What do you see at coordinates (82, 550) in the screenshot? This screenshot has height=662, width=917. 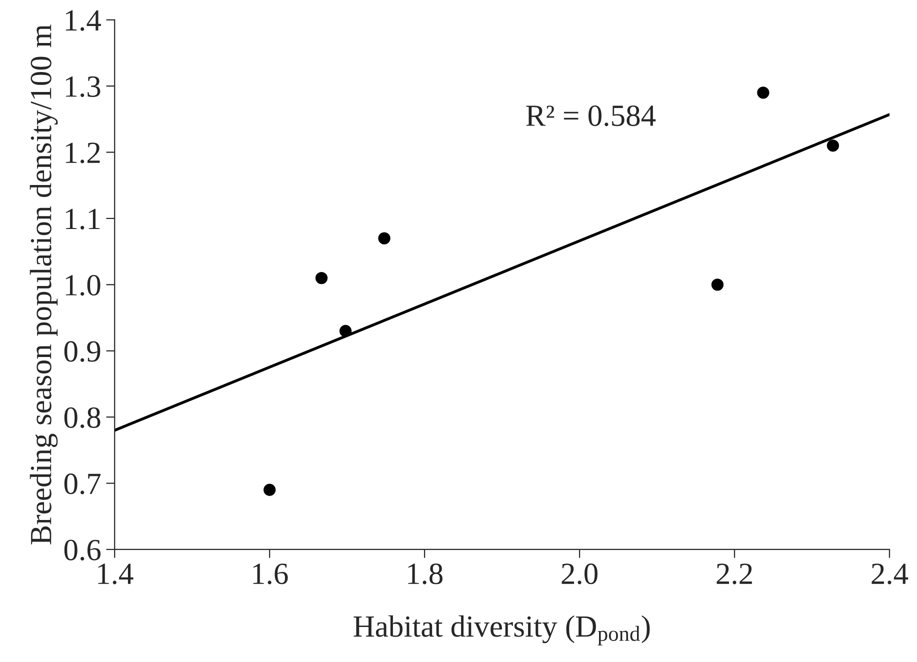 I see `y-tick-label: 0.6` at bounding box center [82, 550].